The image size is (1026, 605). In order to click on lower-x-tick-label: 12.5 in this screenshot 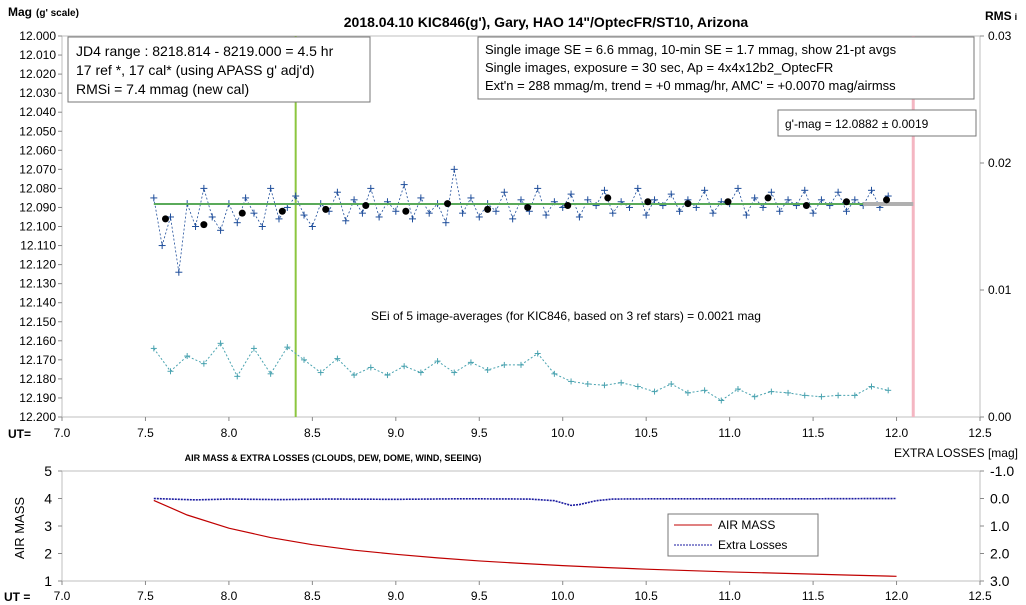, I will do `click(980, 596)`.